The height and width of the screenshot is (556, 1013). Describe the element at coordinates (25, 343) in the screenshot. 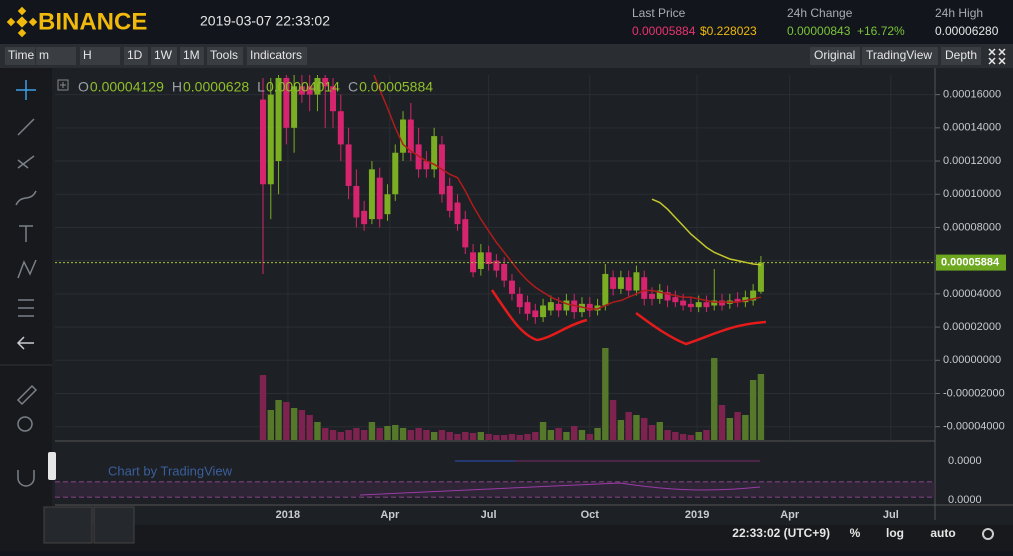

I see `back-tool` at that location.